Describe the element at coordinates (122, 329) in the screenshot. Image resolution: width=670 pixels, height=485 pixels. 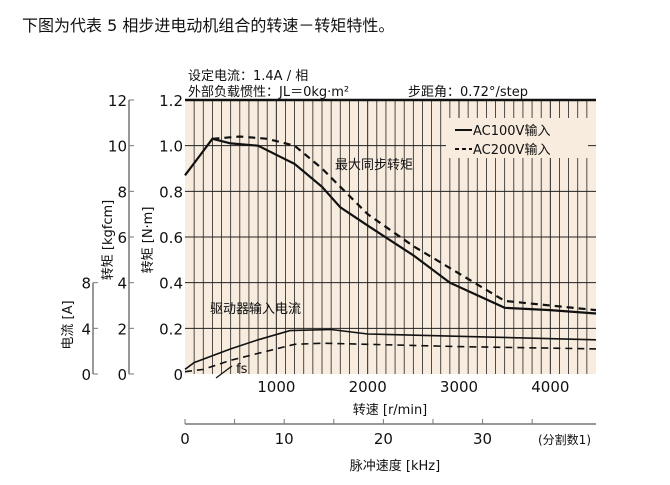
I see `kgf-tick-label: 2` at that location.